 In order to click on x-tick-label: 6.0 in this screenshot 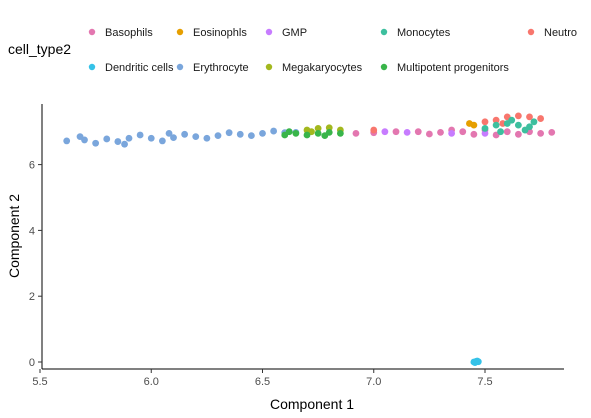, I will do `click(151, 382)`.